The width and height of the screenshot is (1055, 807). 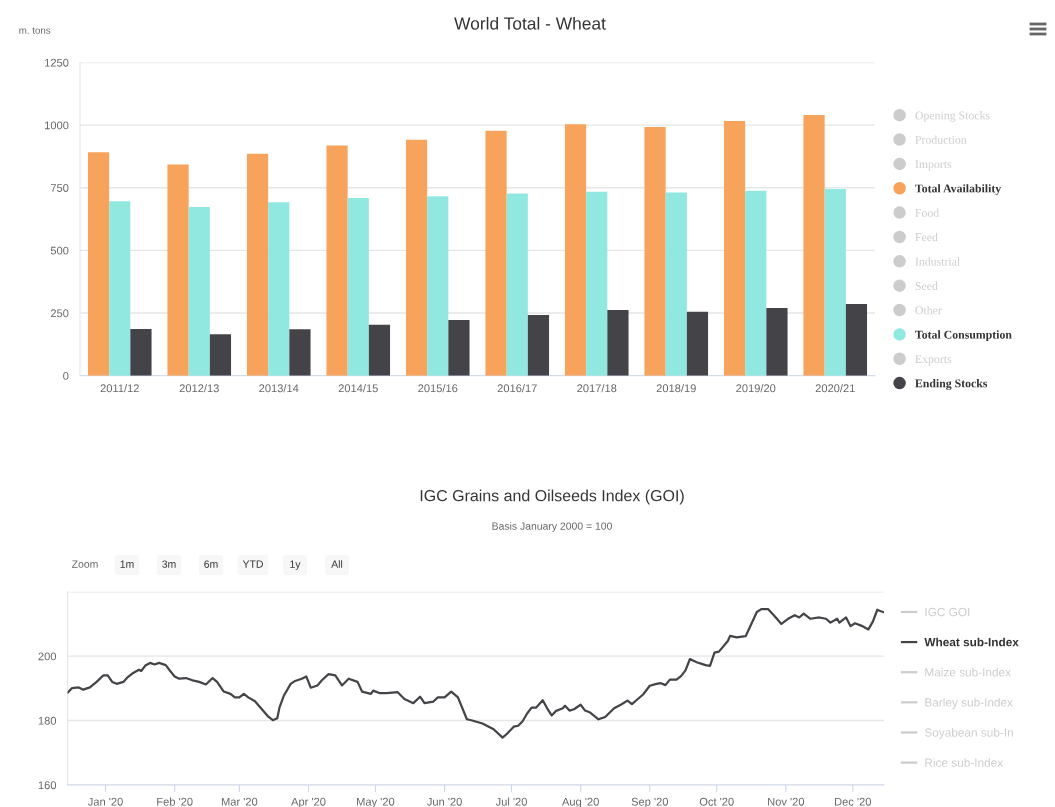 I want to click on x-tick-label: Jan '20, so click(x=105, y=801).